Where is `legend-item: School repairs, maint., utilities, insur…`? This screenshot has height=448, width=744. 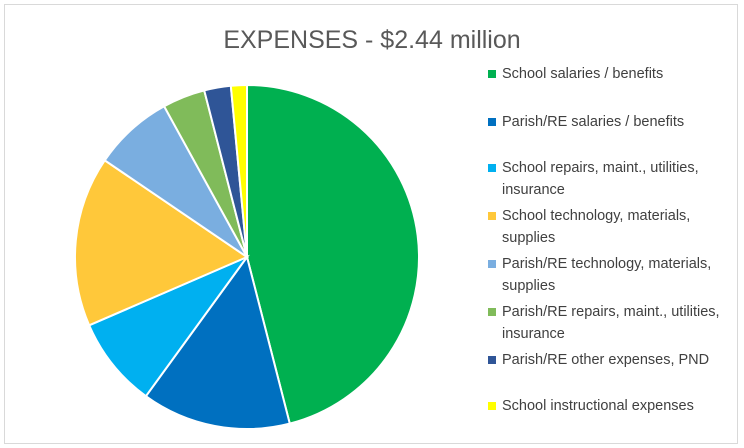
legend-item: School repairs, maint., utilities, insur… is located at coordinates (606, 179).